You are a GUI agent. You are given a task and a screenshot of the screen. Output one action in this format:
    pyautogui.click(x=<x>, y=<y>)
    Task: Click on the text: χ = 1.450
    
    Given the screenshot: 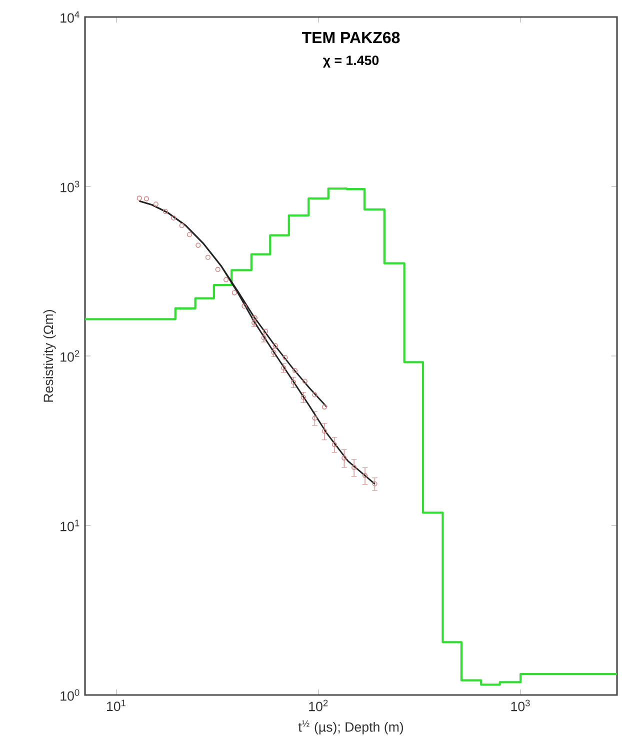 What is the action you would take?
    pyautogui.click(x=350, y=62)
    